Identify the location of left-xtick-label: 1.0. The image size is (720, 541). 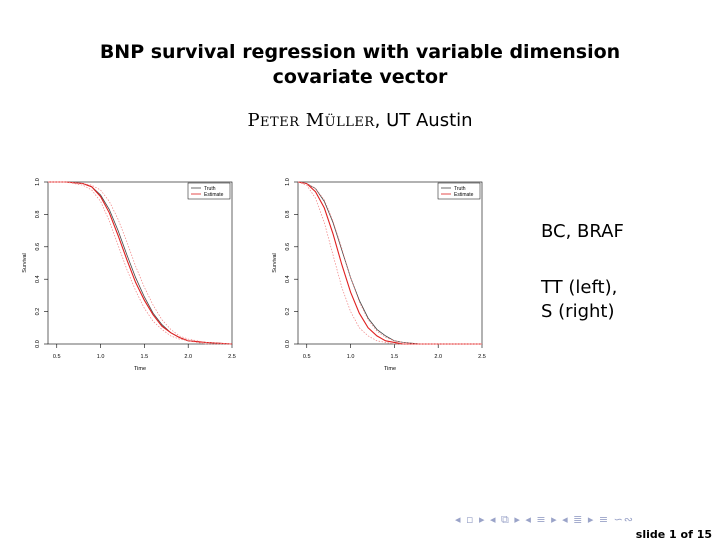
(101, 357).